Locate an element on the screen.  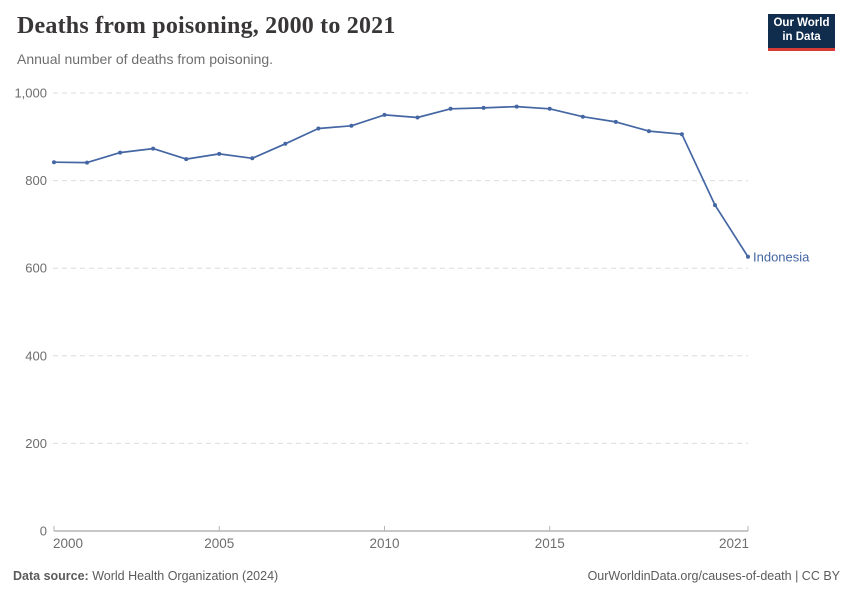
entity-label: Indonesia is located at coordinates (781, 256).